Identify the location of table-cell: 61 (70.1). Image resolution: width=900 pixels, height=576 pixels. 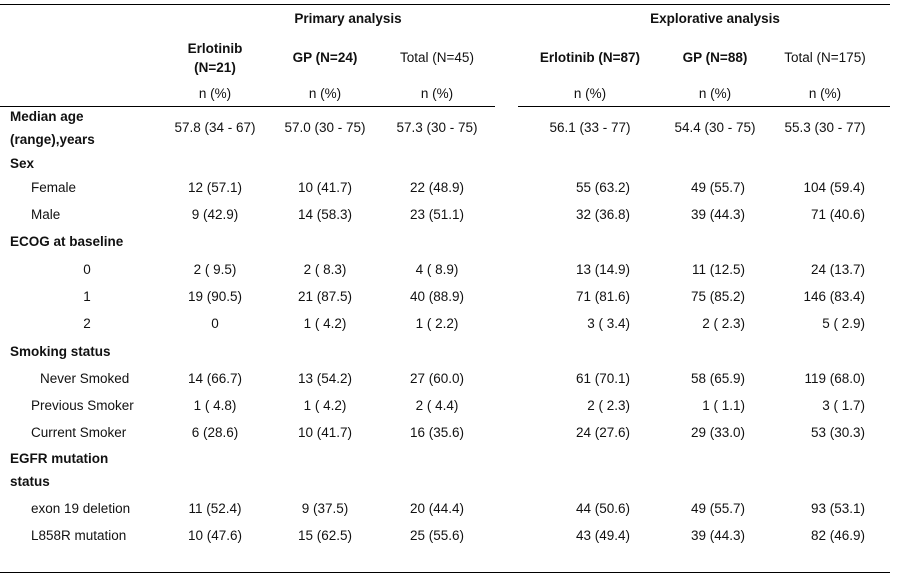
(602, 378).